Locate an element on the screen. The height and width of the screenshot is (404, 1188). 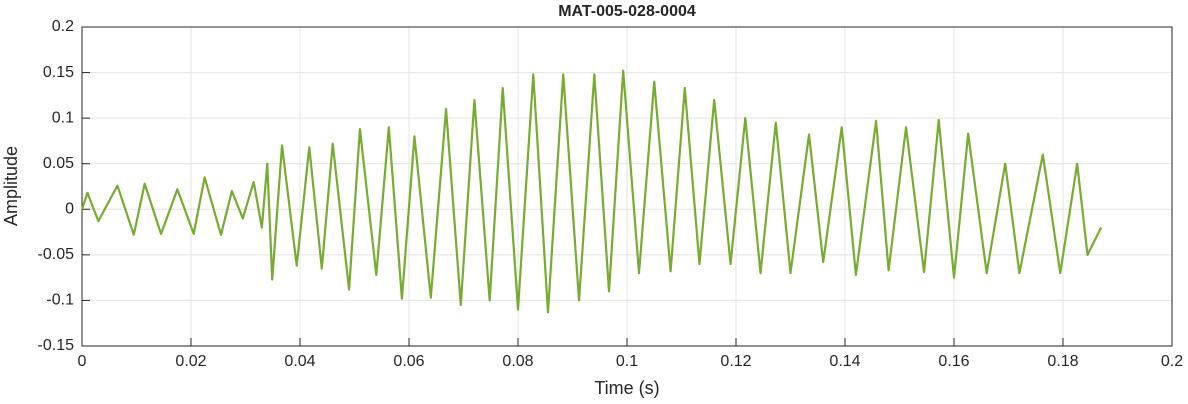
x-tick-label: 0.1 is located at coordinates (627, 361).